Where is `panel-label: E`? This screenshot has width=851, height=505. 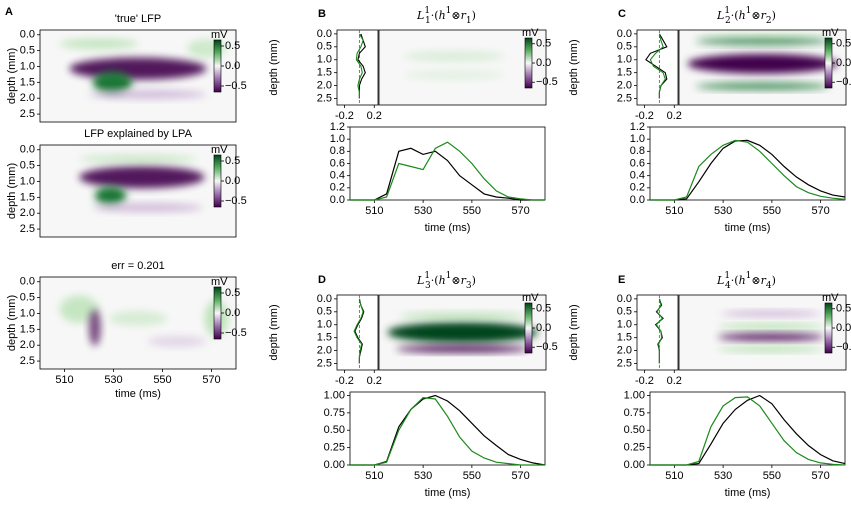 panel-label: E is located at coordinates (621, 280).